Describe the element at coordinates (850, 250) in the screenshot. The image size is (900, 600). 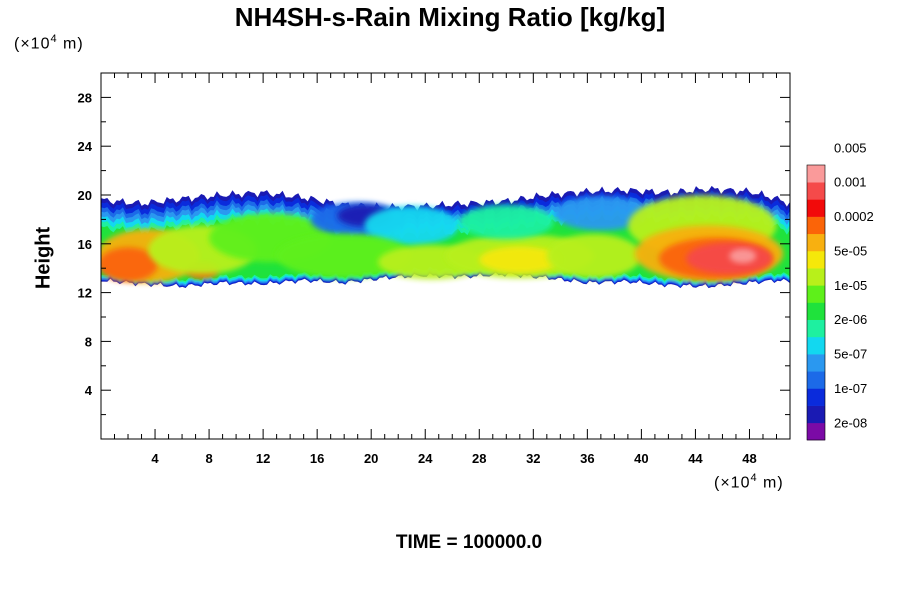
I see `colorbar-label: 5e-05` at that location.